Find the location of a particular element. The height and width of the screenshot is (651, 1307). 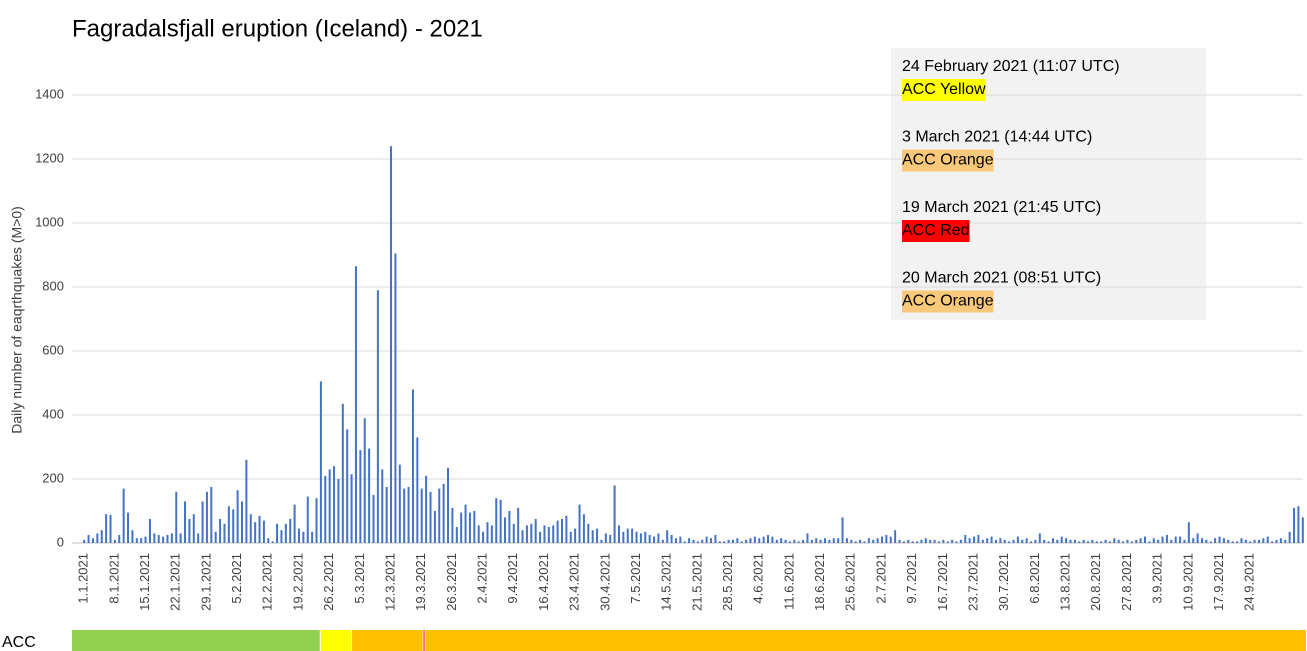

x-tick-label: 18.6.2021 is located at coordinates (819, 582).